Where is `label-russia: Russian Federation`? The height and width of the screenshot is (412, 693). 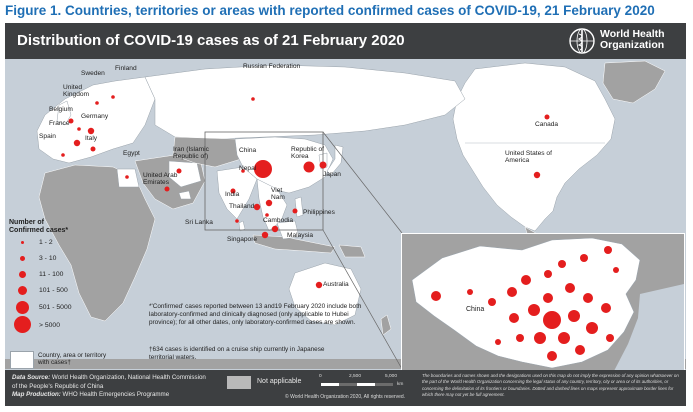
label-russia: Russian Federation is located at coordinates (272, 66).